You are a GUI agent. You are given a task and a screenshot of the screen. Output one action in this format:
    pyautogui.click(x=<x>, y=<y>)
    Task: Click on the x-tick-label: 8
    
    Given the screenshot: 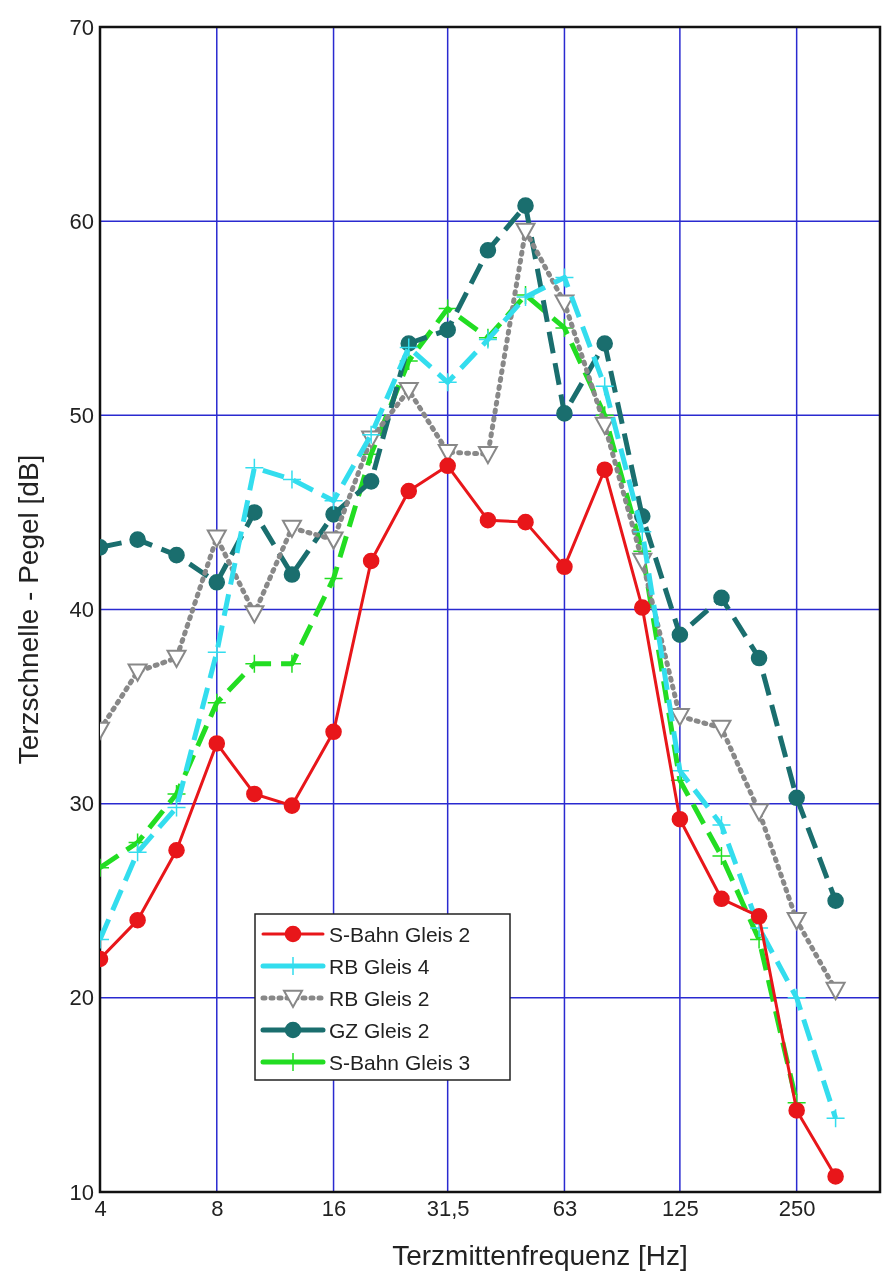 What is the action you would take?
    pyautogui.click(x=217, y=1208)
    